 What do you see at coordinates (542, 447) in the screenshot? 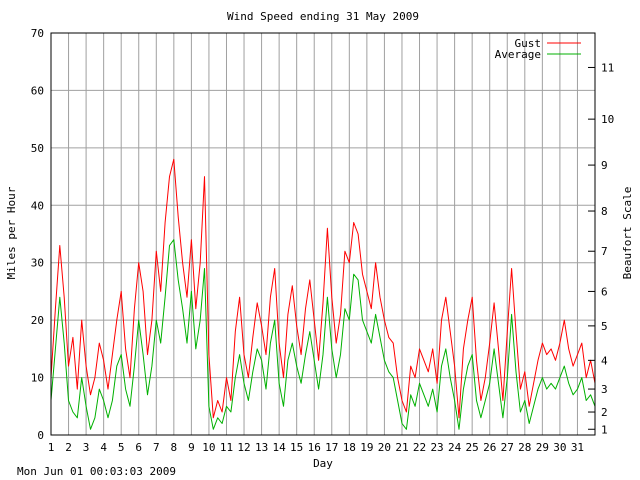
I see `x-tick-label: 29` at bounding box center [542, 447].